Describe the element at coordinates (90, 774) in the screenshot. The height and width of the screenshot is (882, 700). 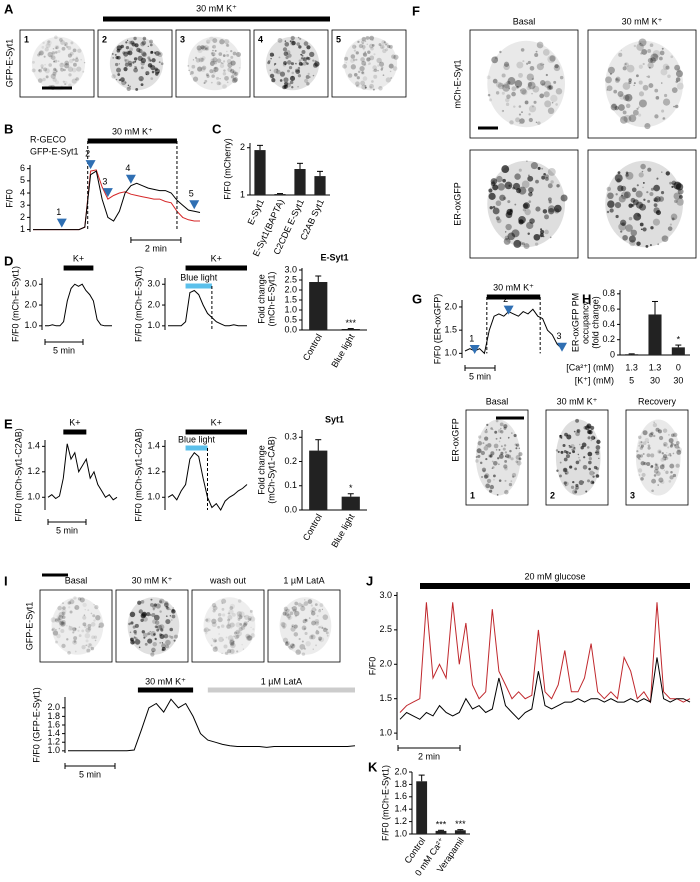
I see `time-scale-label: 5 min` at that location.